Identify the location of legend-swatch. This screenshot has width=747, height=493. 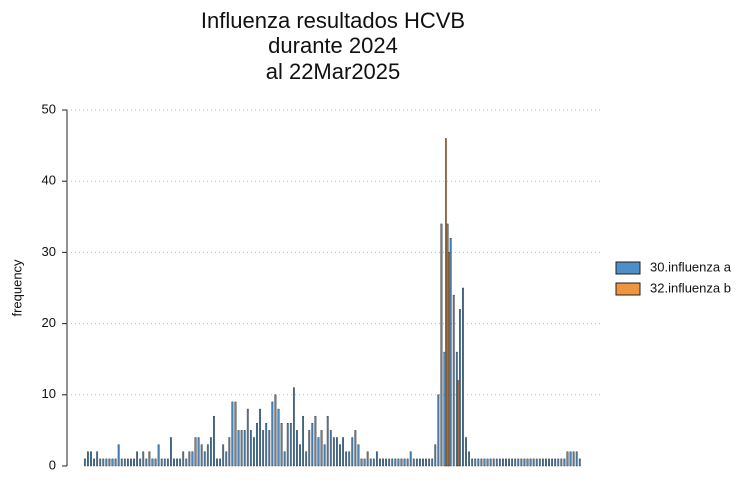
(628, 289).